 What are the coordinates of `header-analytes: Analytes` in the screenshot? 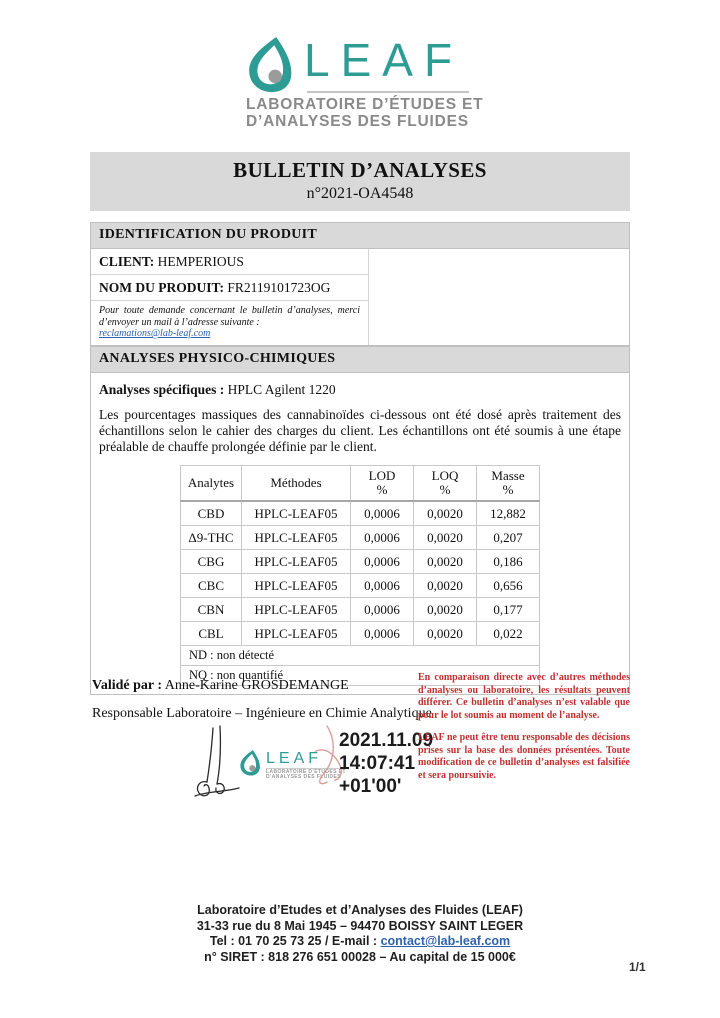 It's located at (211, 483).